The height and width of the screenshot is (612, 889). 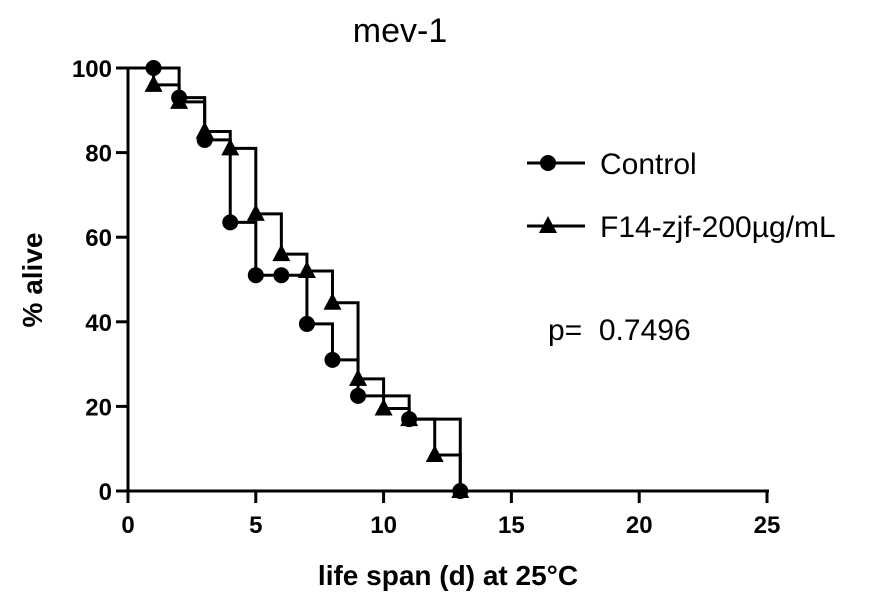 I want to click on legend-label-treatment: F14-zjf-200µg/mL, so click(x=718, y=227).